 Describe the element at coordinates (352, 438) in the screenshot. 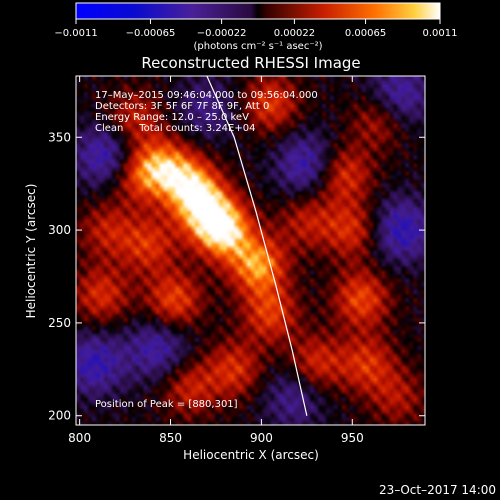

I see `x-tick-label: 950` at that location.